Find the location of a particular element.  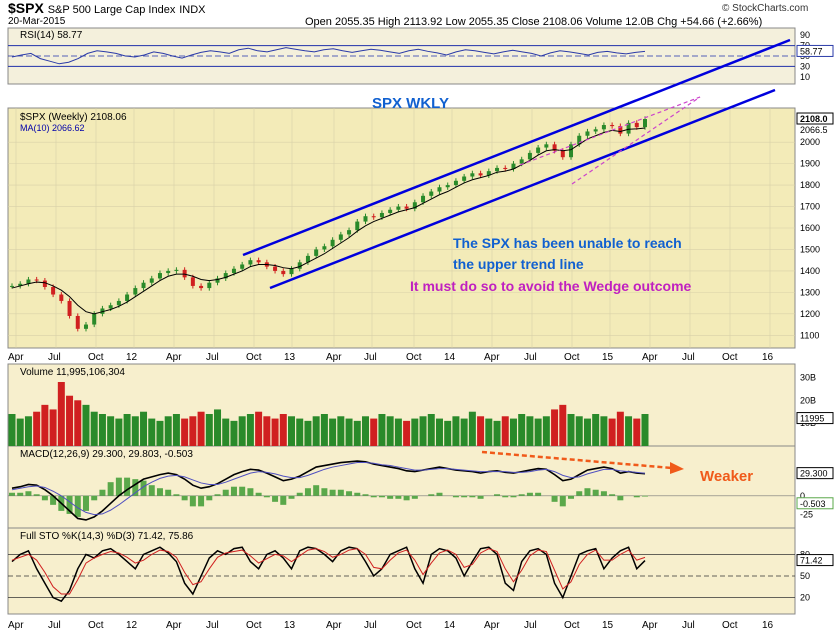

x-tick-label: 16 is located at coordinates (768, 625).